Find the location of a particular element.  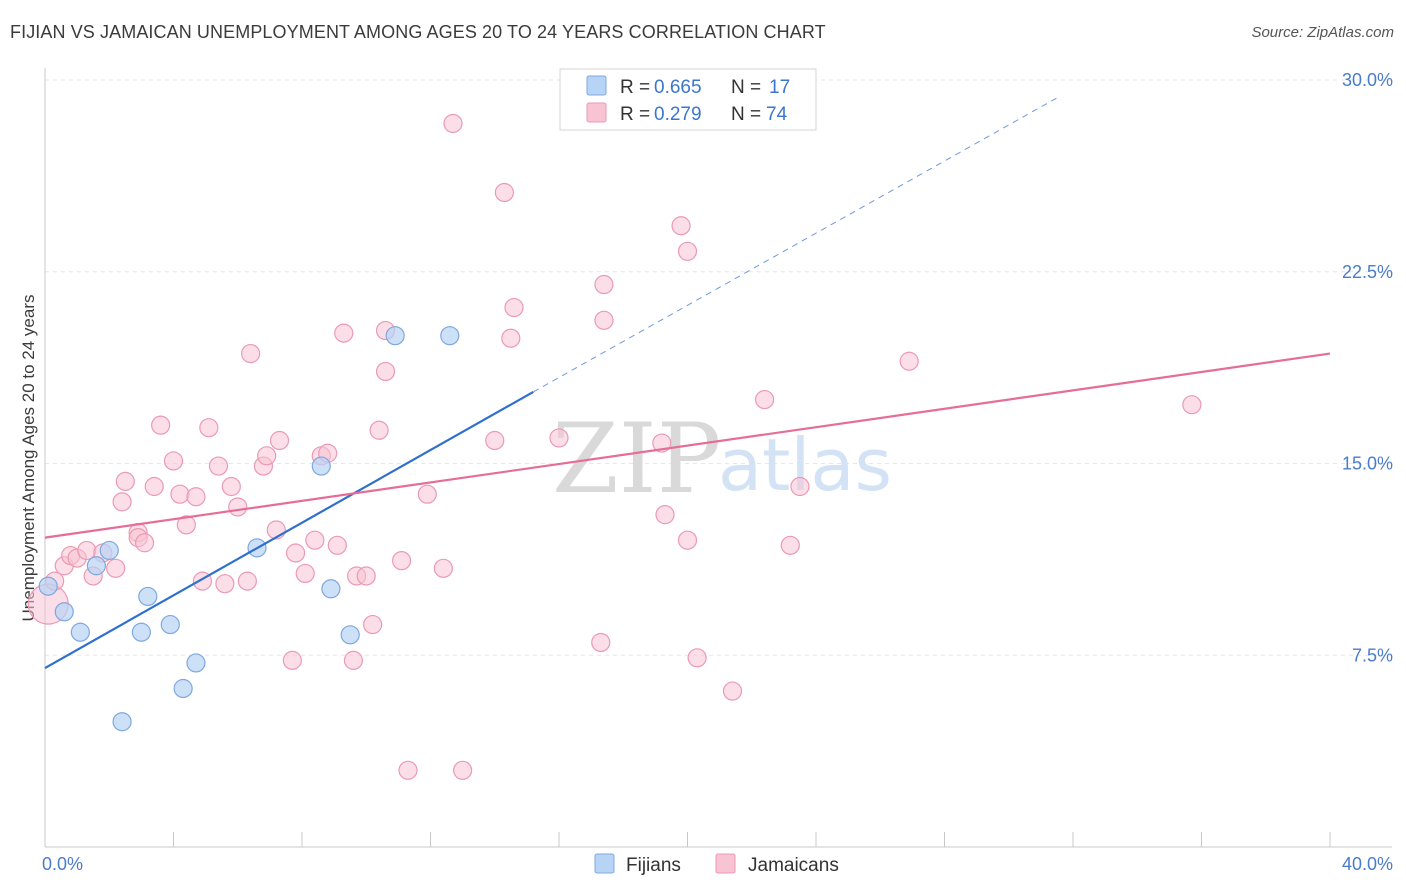

legend-n-value-fijians: 17 is located at coordinates (779, 87).